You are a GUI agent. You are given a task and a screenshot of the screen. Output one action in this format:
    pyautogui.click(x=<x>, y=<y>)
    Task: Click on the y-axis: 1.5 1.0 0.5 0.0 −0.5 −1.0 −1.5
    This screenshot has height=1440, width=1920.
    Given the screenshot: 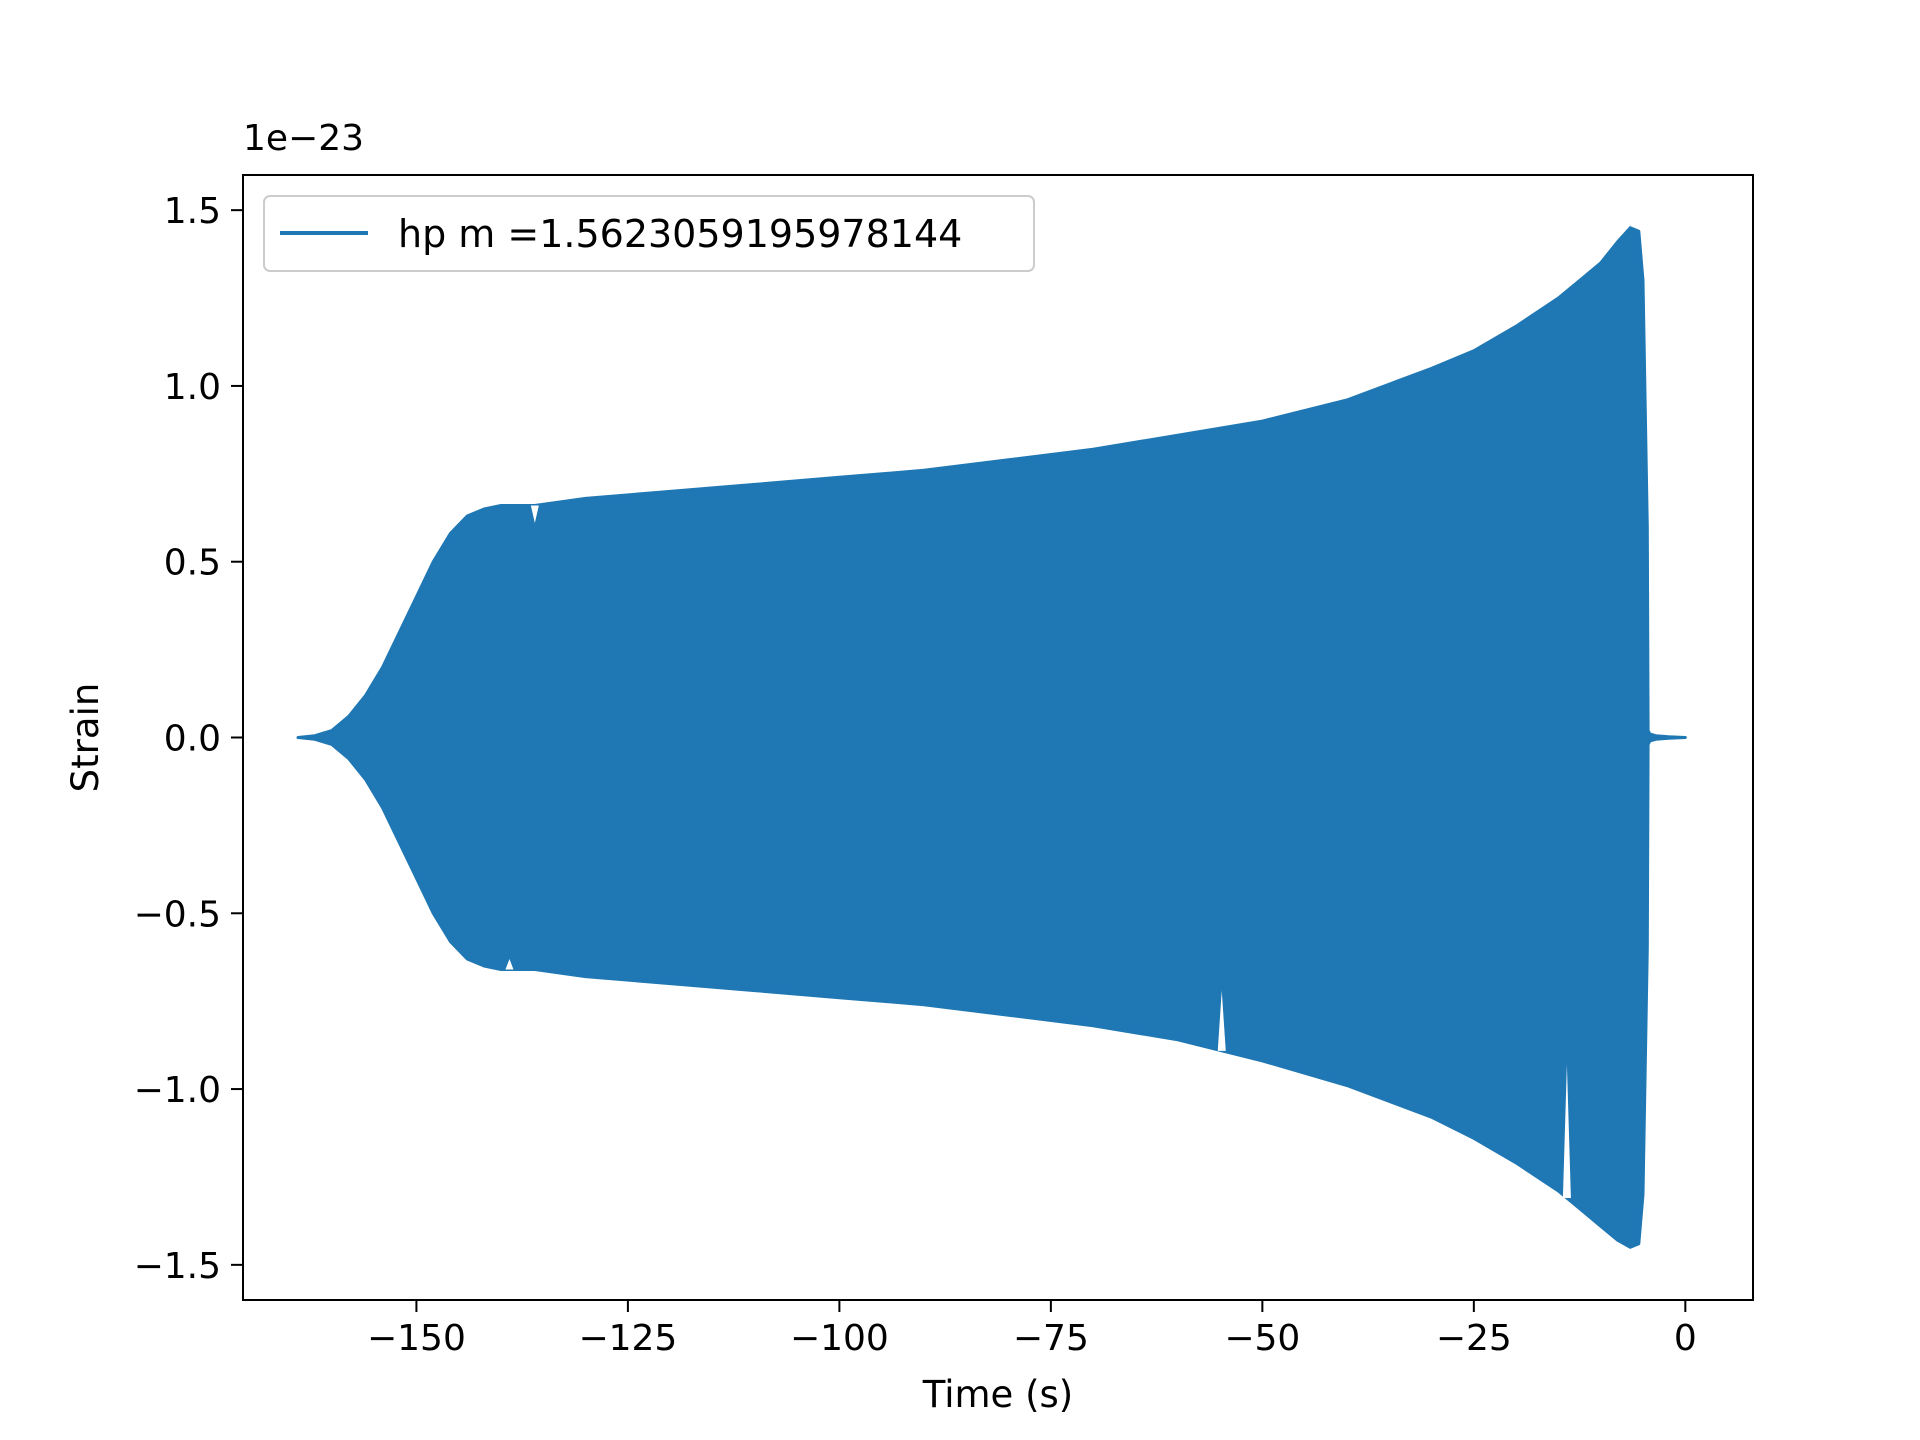 What is the action you would take?
    pyautogui.click(x=188, y=739)
    